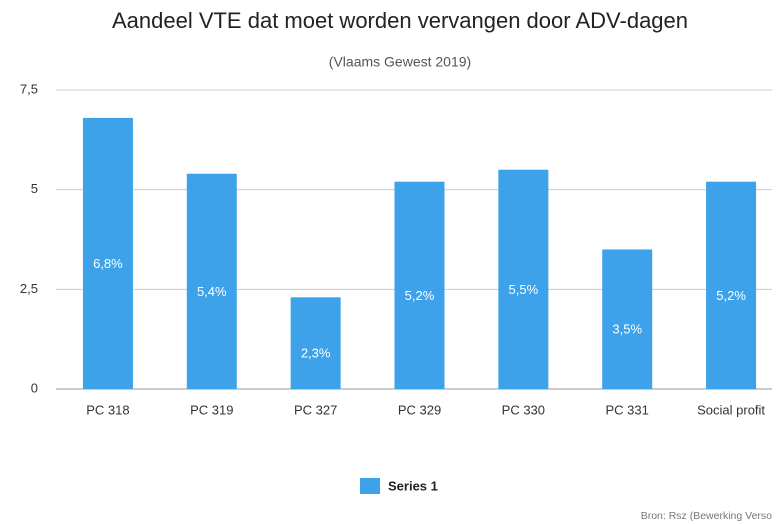  Describe the element at coordinates (627, 409) in the screenshot. I see `x-tick-label: PC 331` at that location.